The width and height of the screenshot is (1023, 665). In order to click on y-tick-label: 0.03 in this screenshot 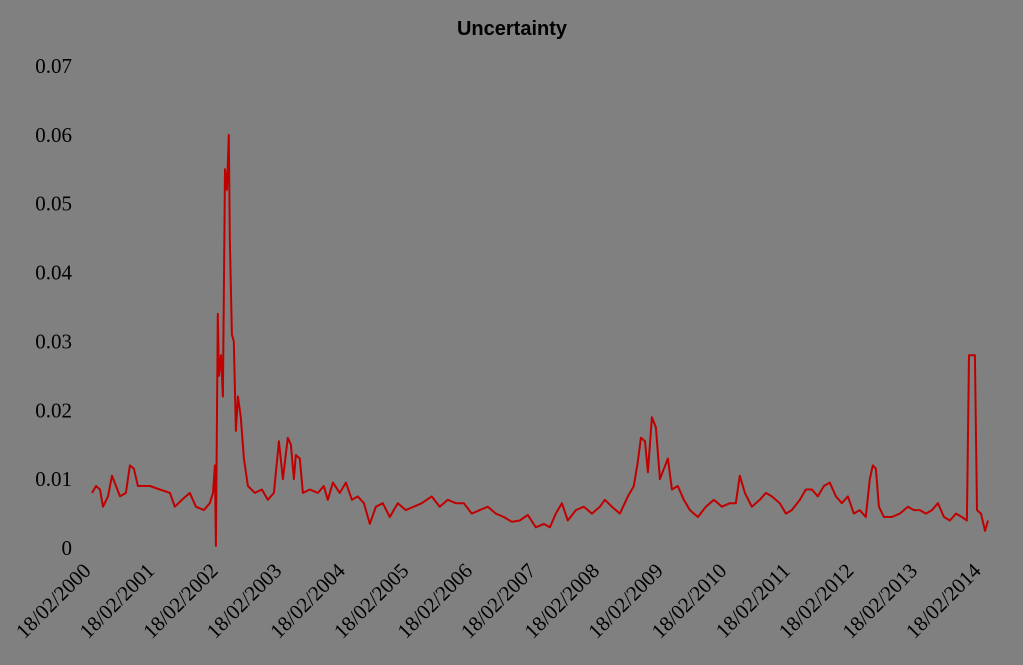, I will do `click(53, 341)`.